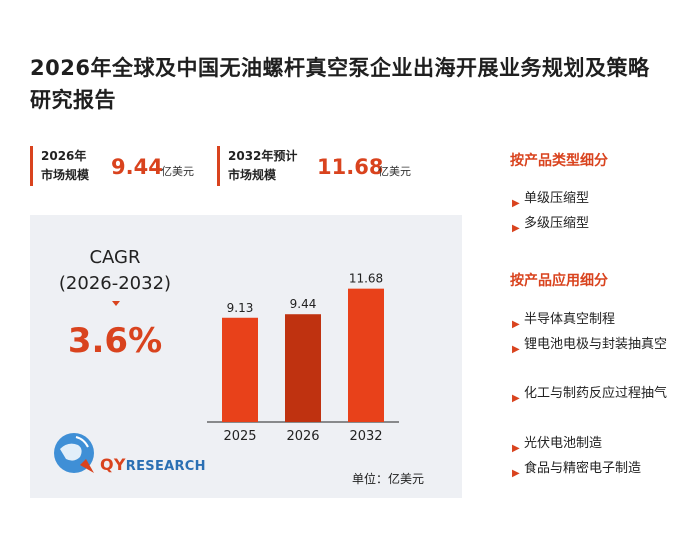 The height and width of the screenshot is (533, 700). Describe the element at coordinates (303, 304) in the screenshot. I see `data-label-2026: 9.44` at that location.